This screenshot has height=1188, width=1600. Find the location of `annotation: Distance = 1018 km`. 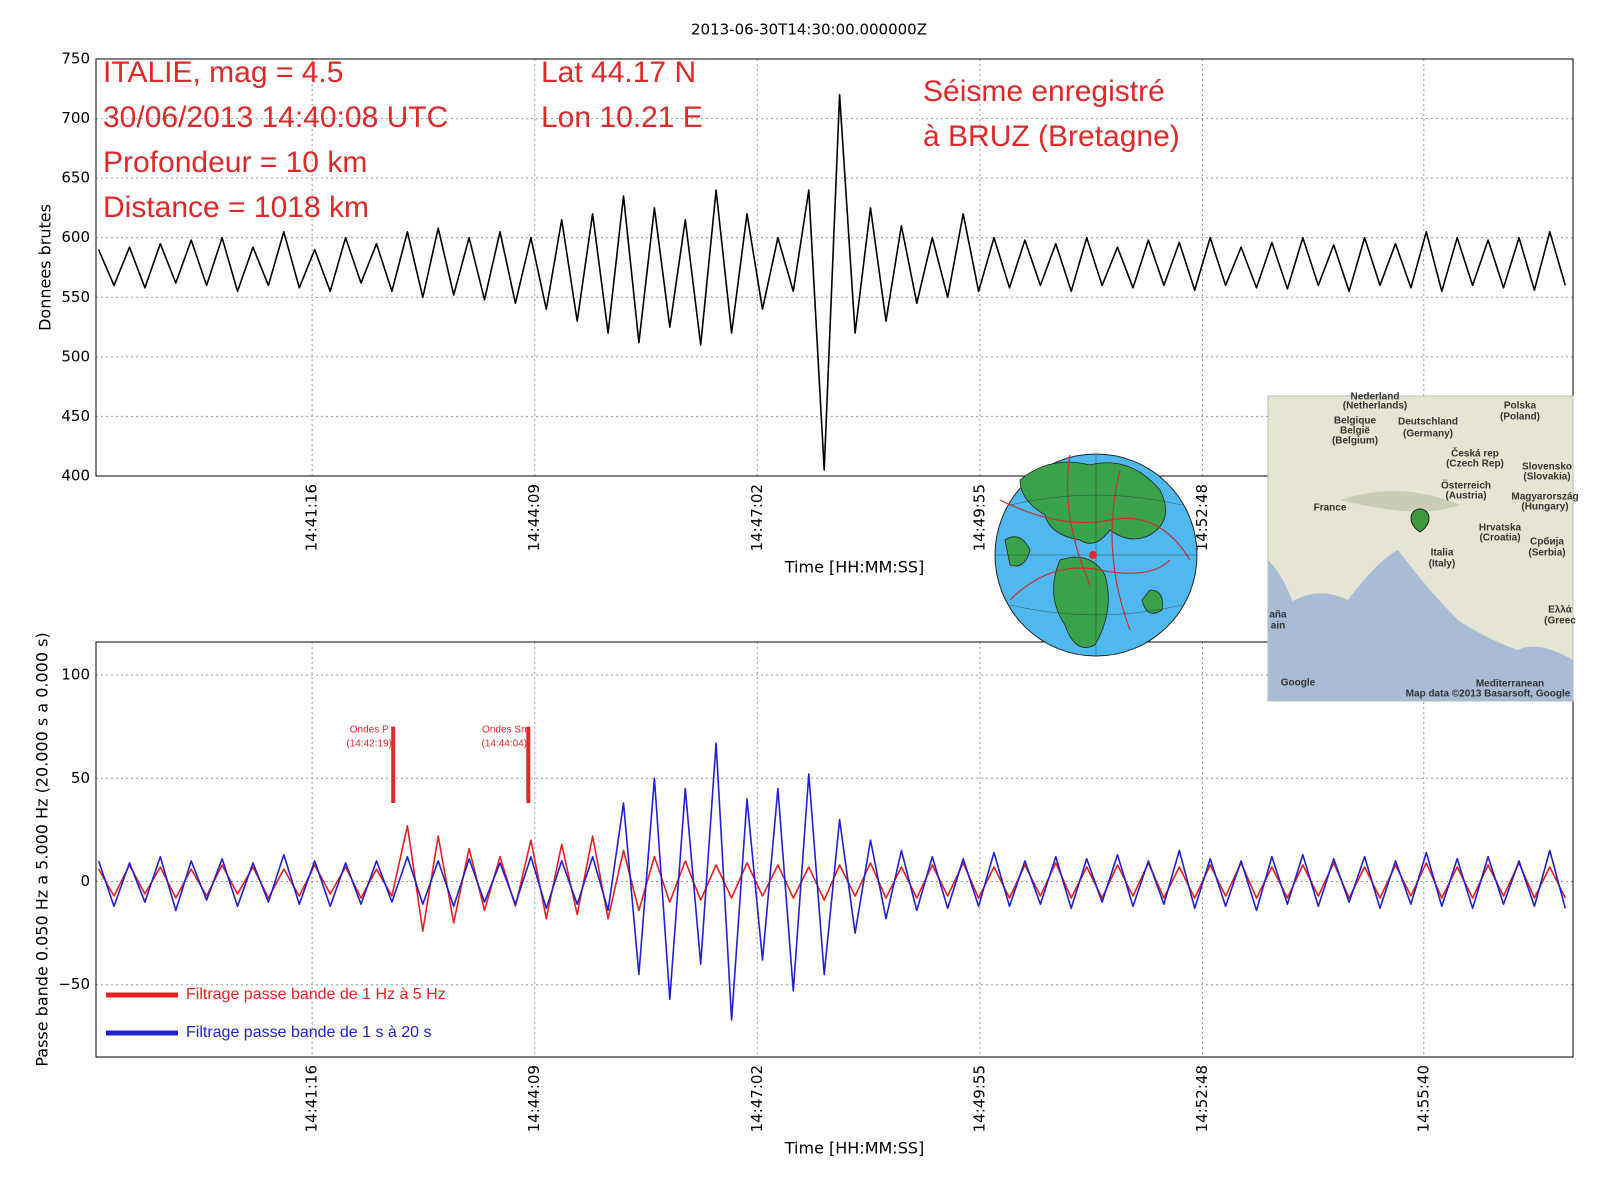

annotation: Distance = 1018 km is located at coordinates (236, 207).